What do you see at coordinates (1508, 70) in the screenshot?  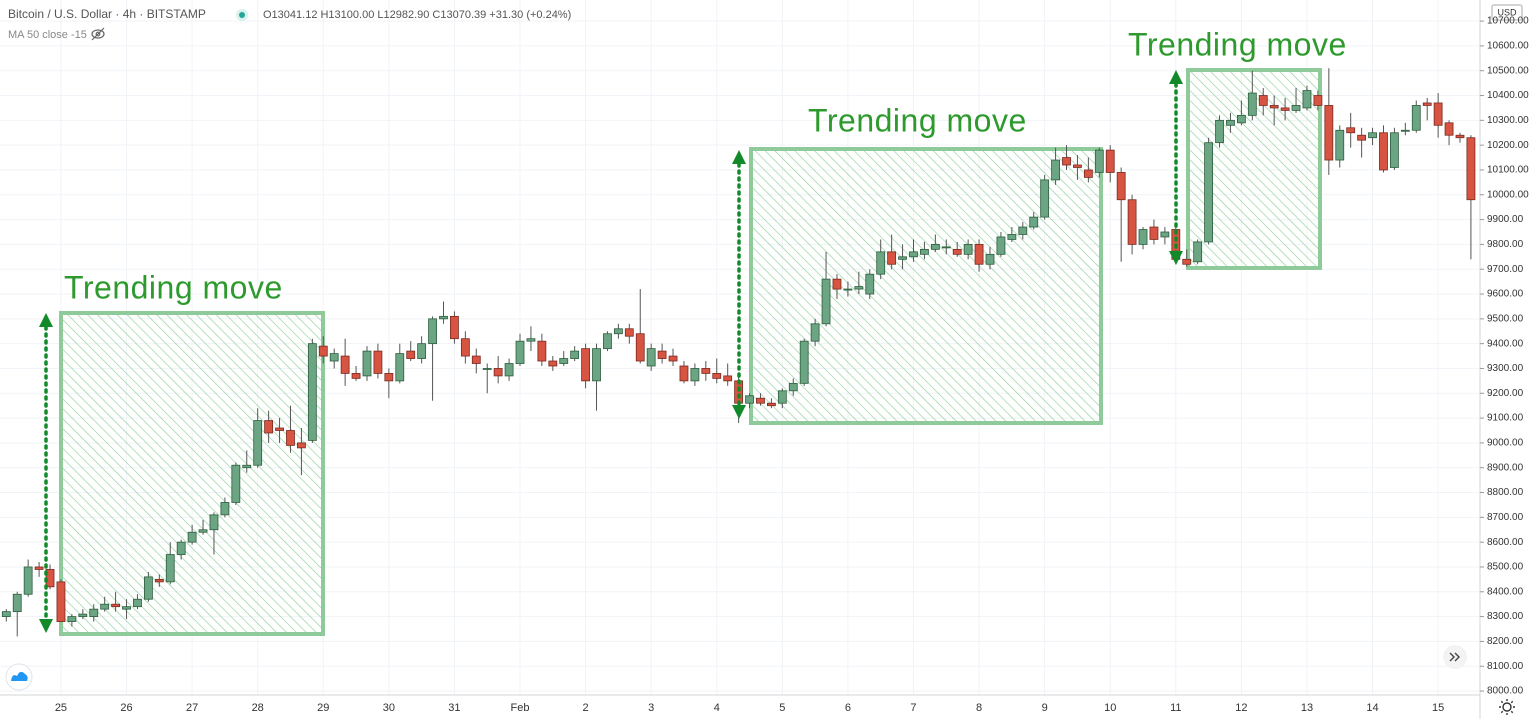 I see `y-tick-label: 10500.00` at bounding box center [1508, 70].